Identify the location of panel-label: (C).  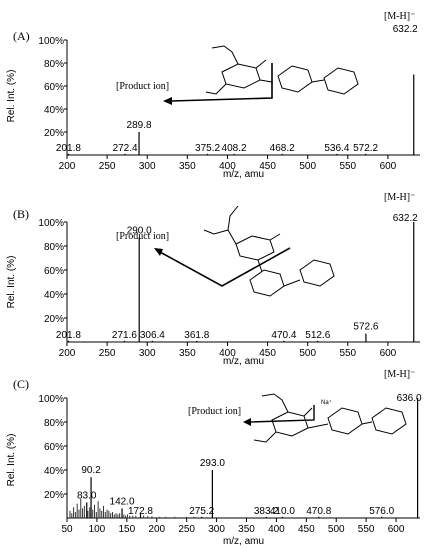
(21, 384).